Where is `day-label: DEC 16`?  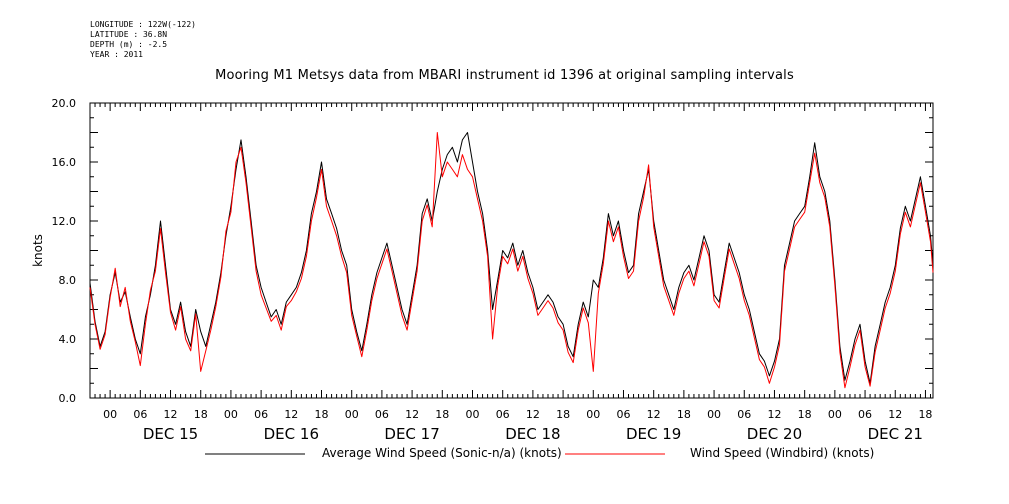
day-label: DEC 16 is located at coordinates (291, 434).